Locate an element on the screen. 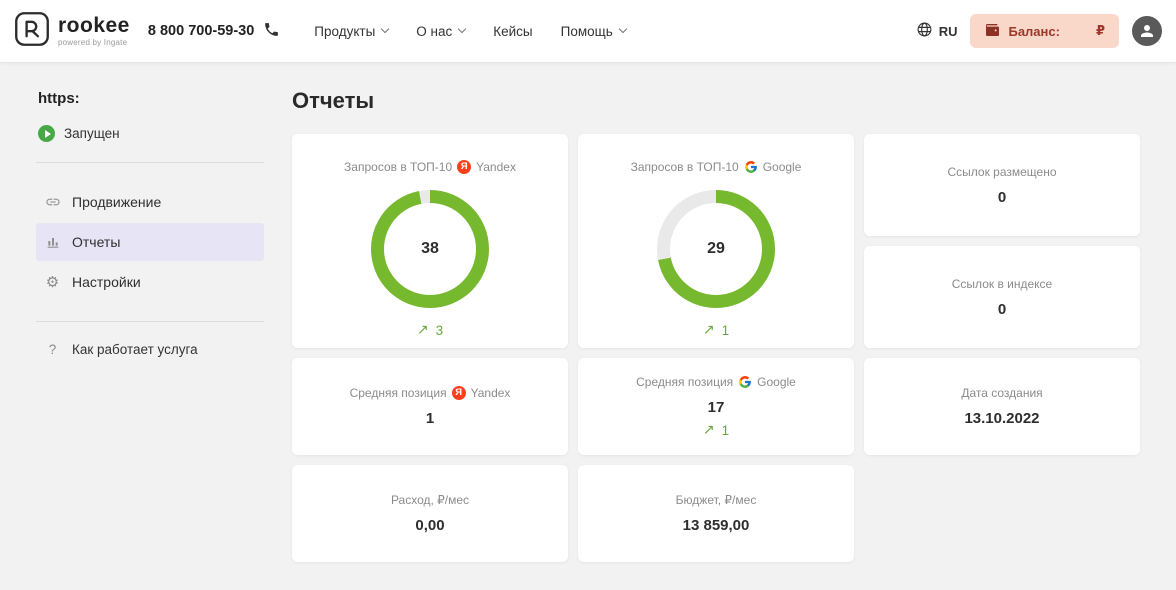  sidebar-item-reports: Отчеты is located at coordinates (150, 242).